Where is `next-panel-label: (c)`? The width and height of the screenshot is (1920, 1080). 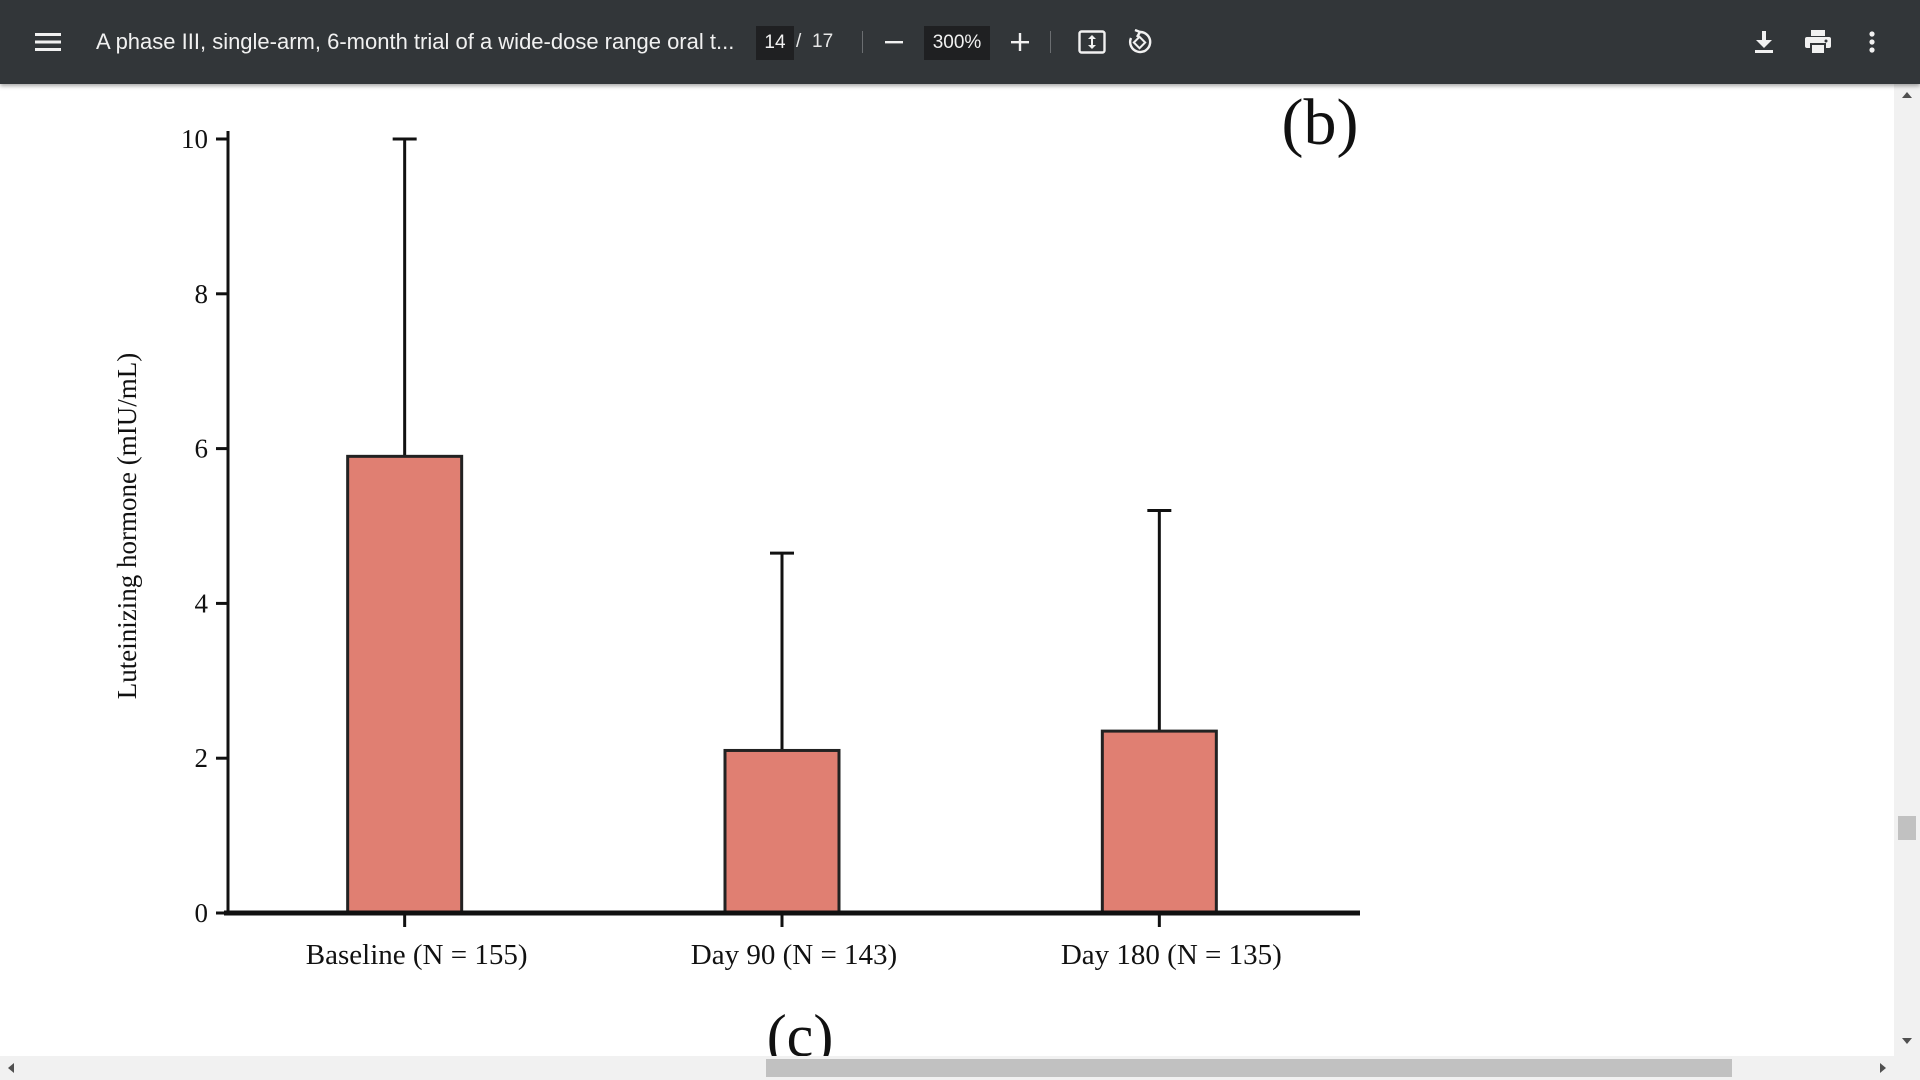 next-panel-label: (c) is located at coordinates (800, 1029).